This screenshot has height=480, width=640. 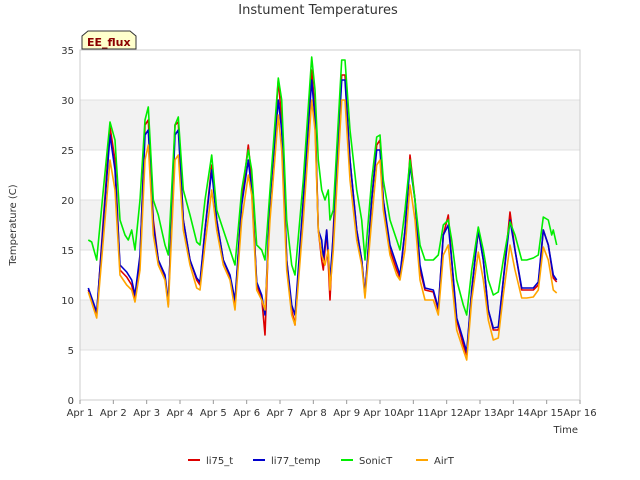 What do you see at coordinates (479, 413) in the screenshot?
I see `x-tick-label: Apr 13` at bounding box center [479, 413].